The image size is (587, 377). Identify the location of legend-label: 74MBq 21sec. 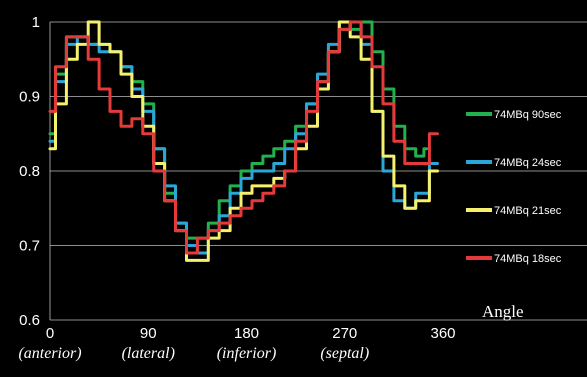
(528, 211).